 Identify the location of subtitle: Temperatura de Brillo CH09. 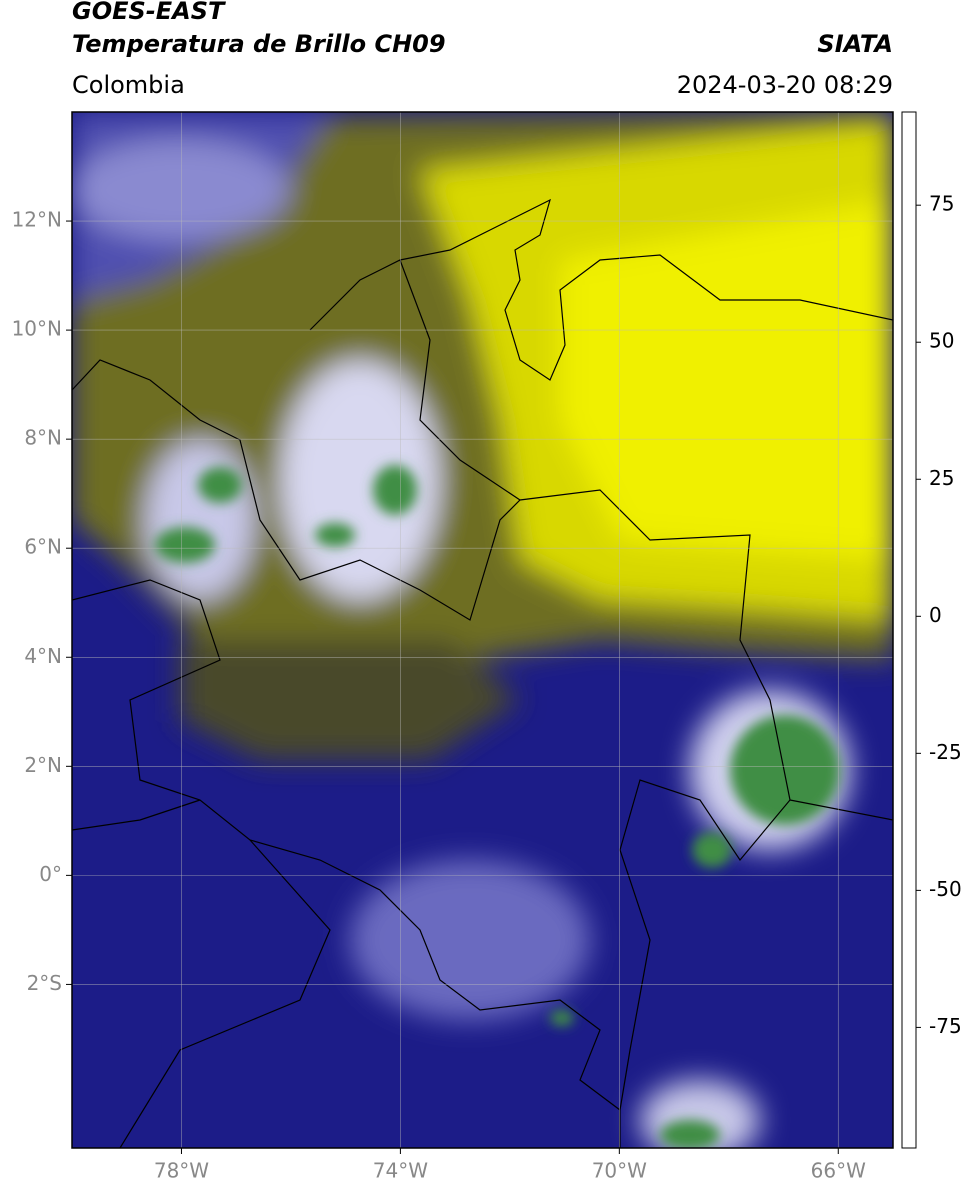
(259, 44).